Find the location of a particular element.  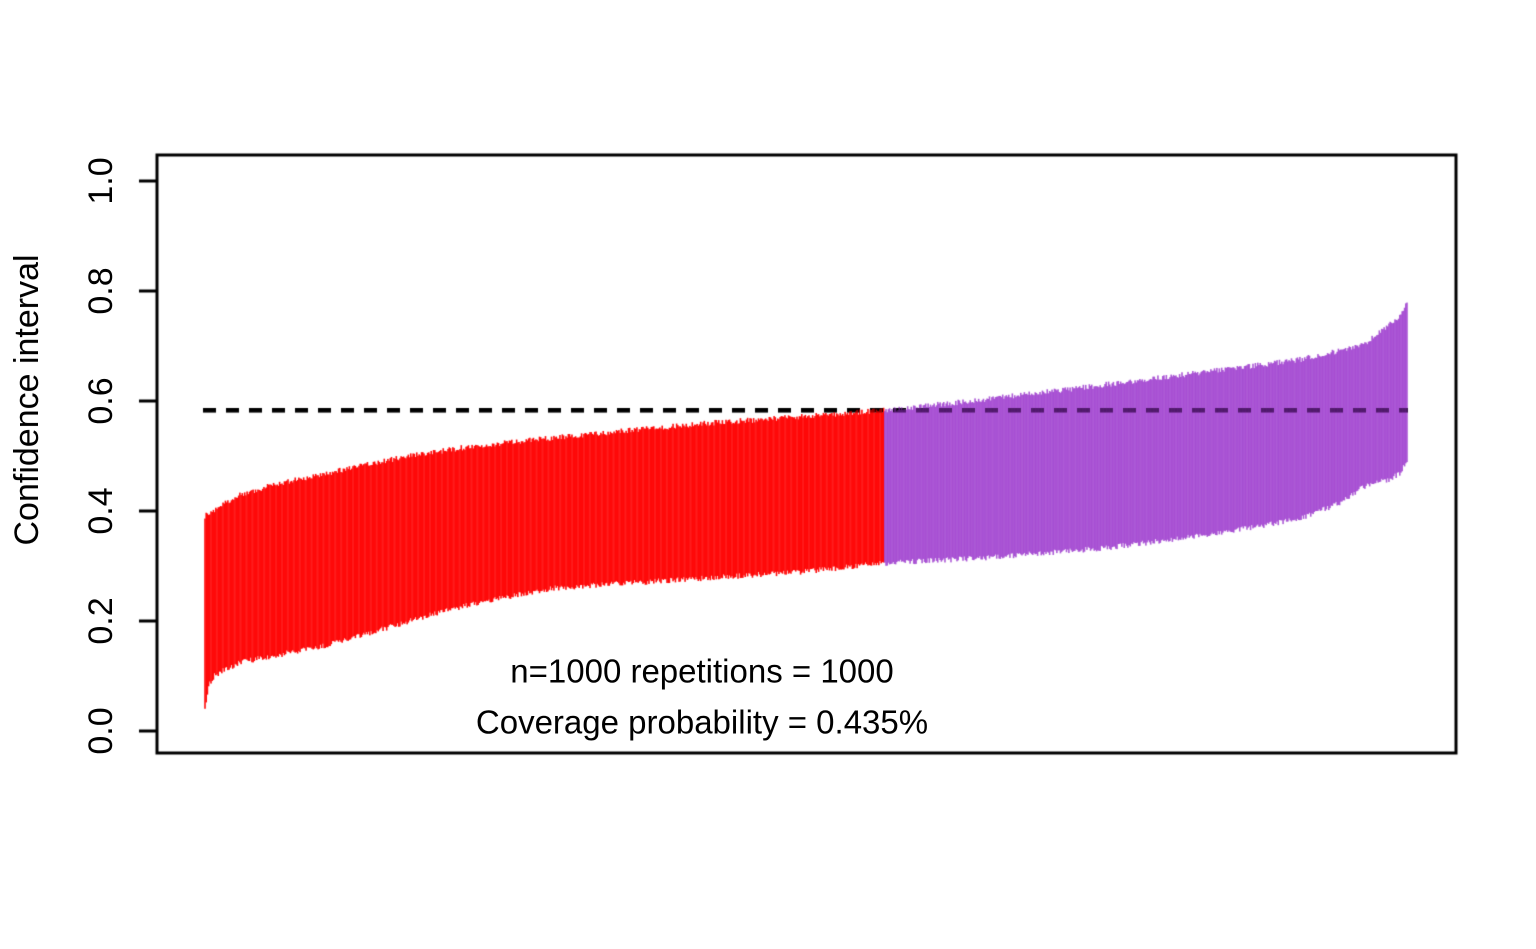

y-tick-label-0-4: 0.4 is located at coordinates (101, 511).